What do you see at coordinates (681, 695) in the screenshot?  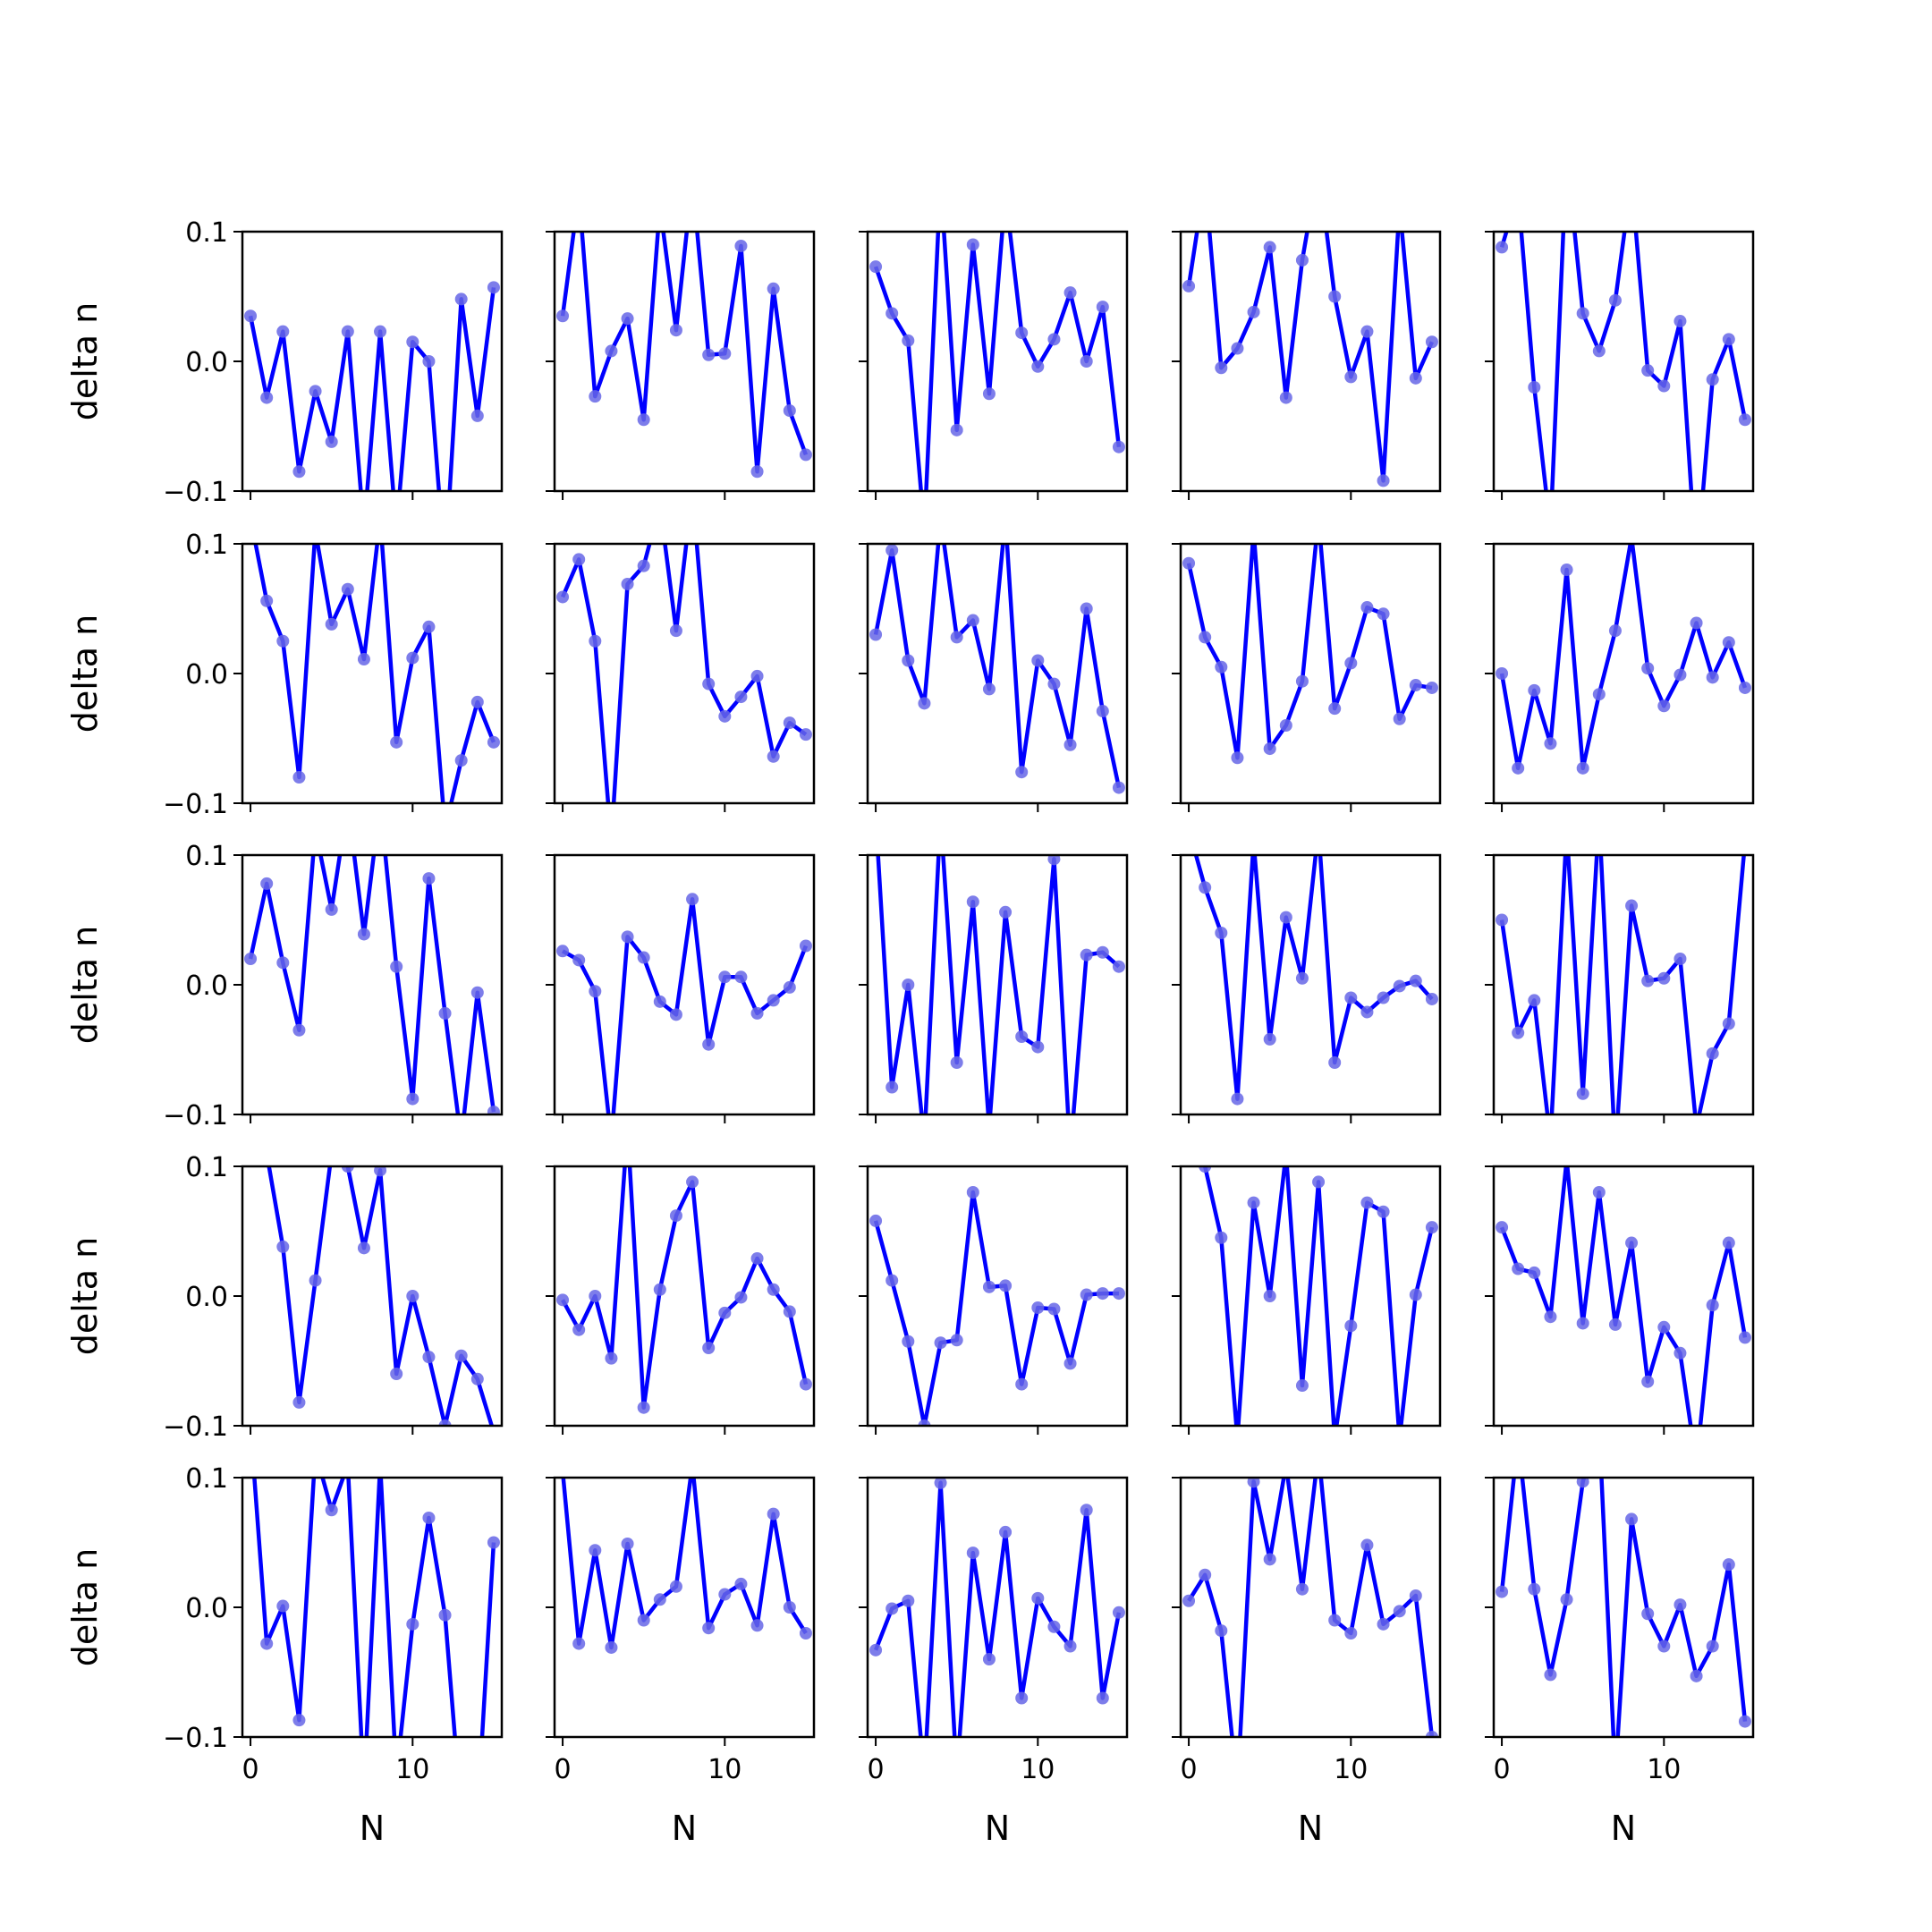 I see `subplot-r2-c2` at bounding box center [681, 695].